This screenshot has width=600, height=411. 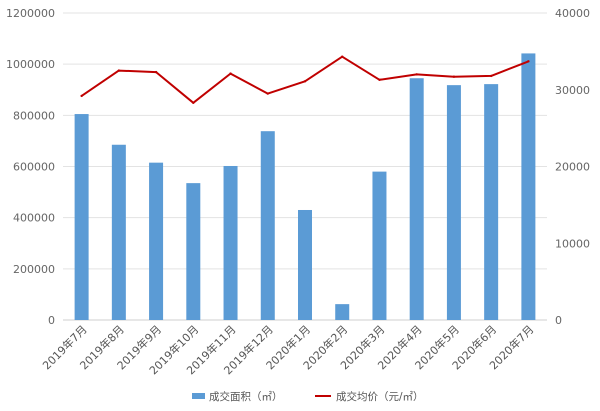 I want to click on right-y-axis: 0 10000 20000 30000 40000, so click(x=572, y=167).